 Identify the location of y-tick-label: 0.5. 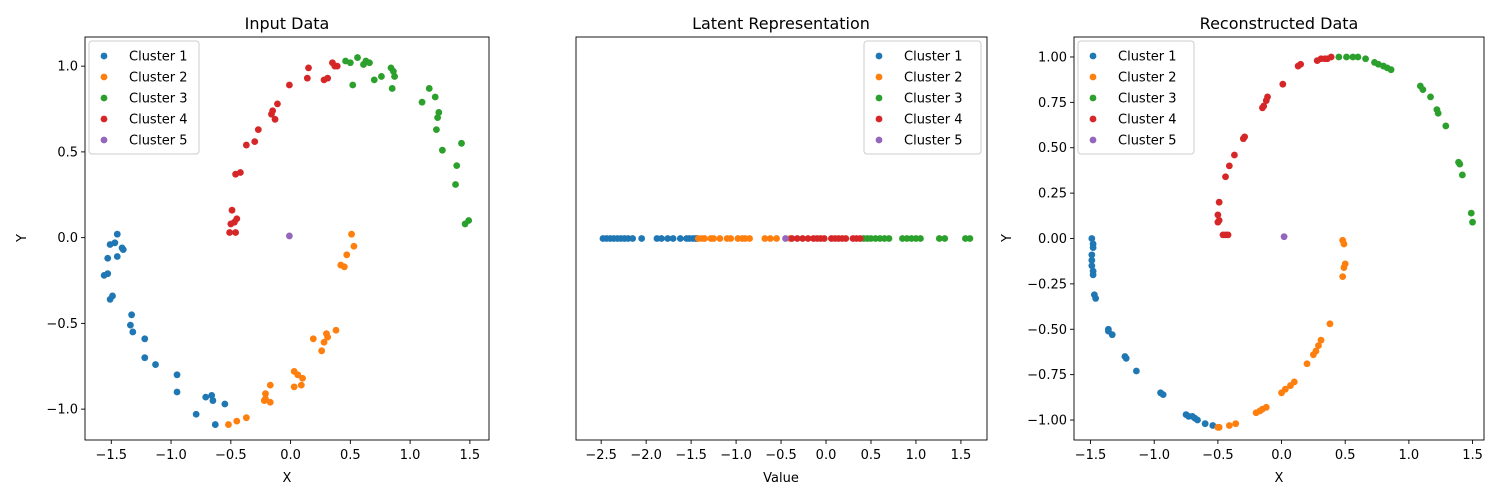
(67, 152).